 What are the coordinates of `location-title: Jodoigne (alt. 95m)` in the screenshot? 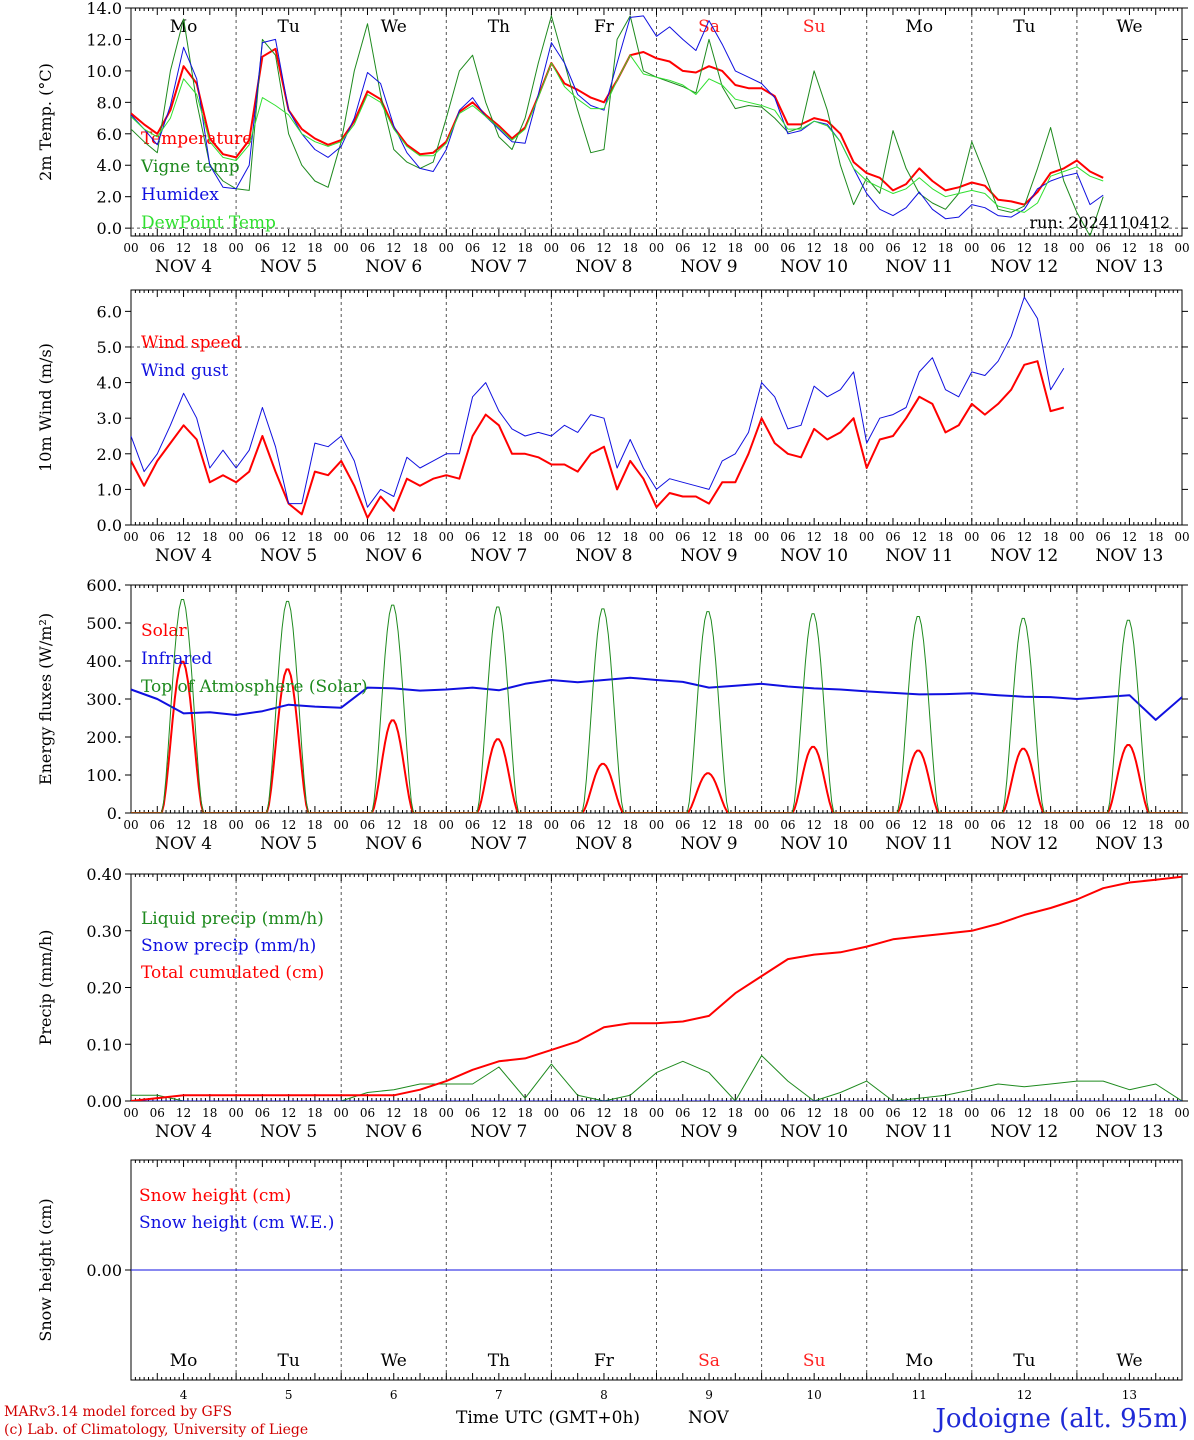 It's located at (1060, 1419).